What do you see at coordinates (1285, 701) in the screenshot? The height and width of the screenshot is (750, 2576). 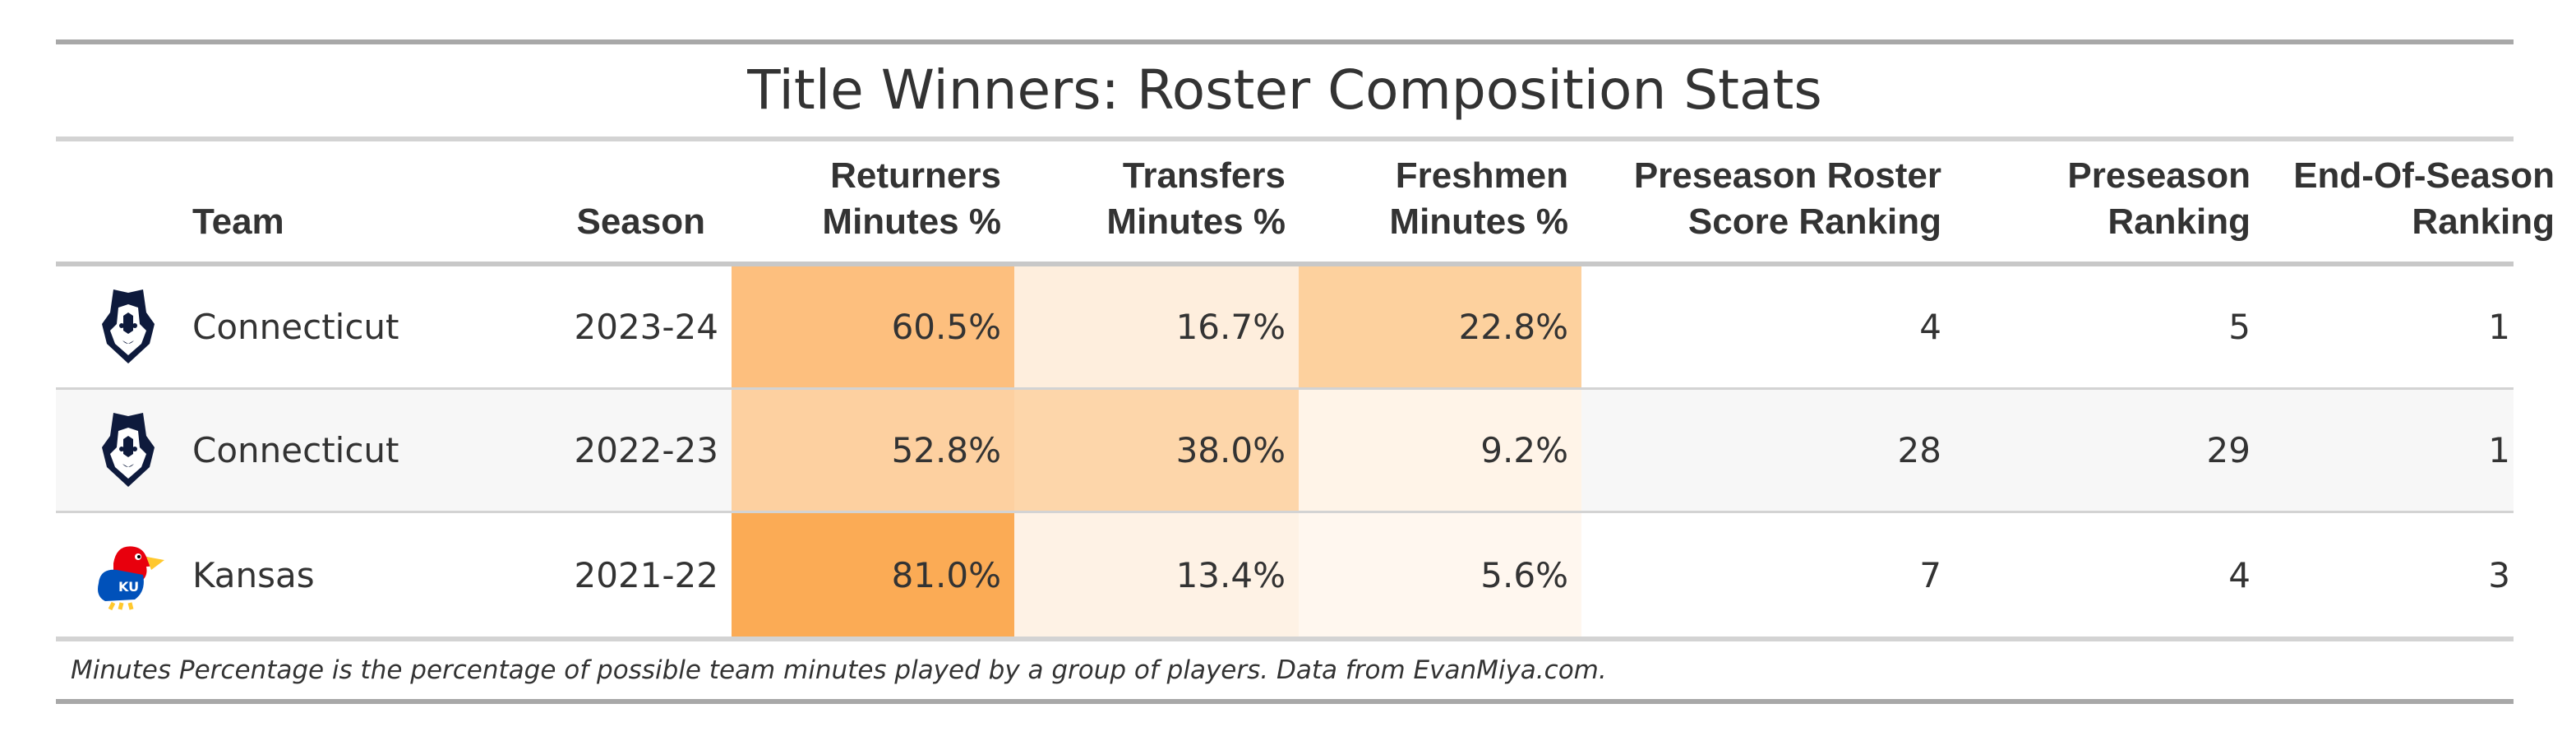 I see `table-bottom-rule` at bounding box center [1285, 701].